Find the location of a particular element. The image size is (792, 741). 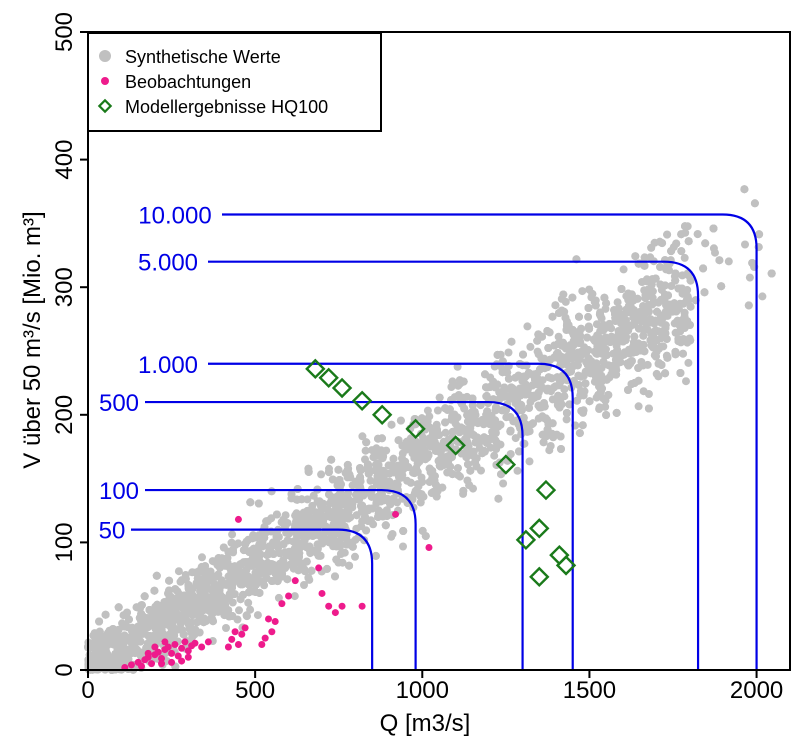

y-tick-label: 0 is located at coordinates (64, 669).